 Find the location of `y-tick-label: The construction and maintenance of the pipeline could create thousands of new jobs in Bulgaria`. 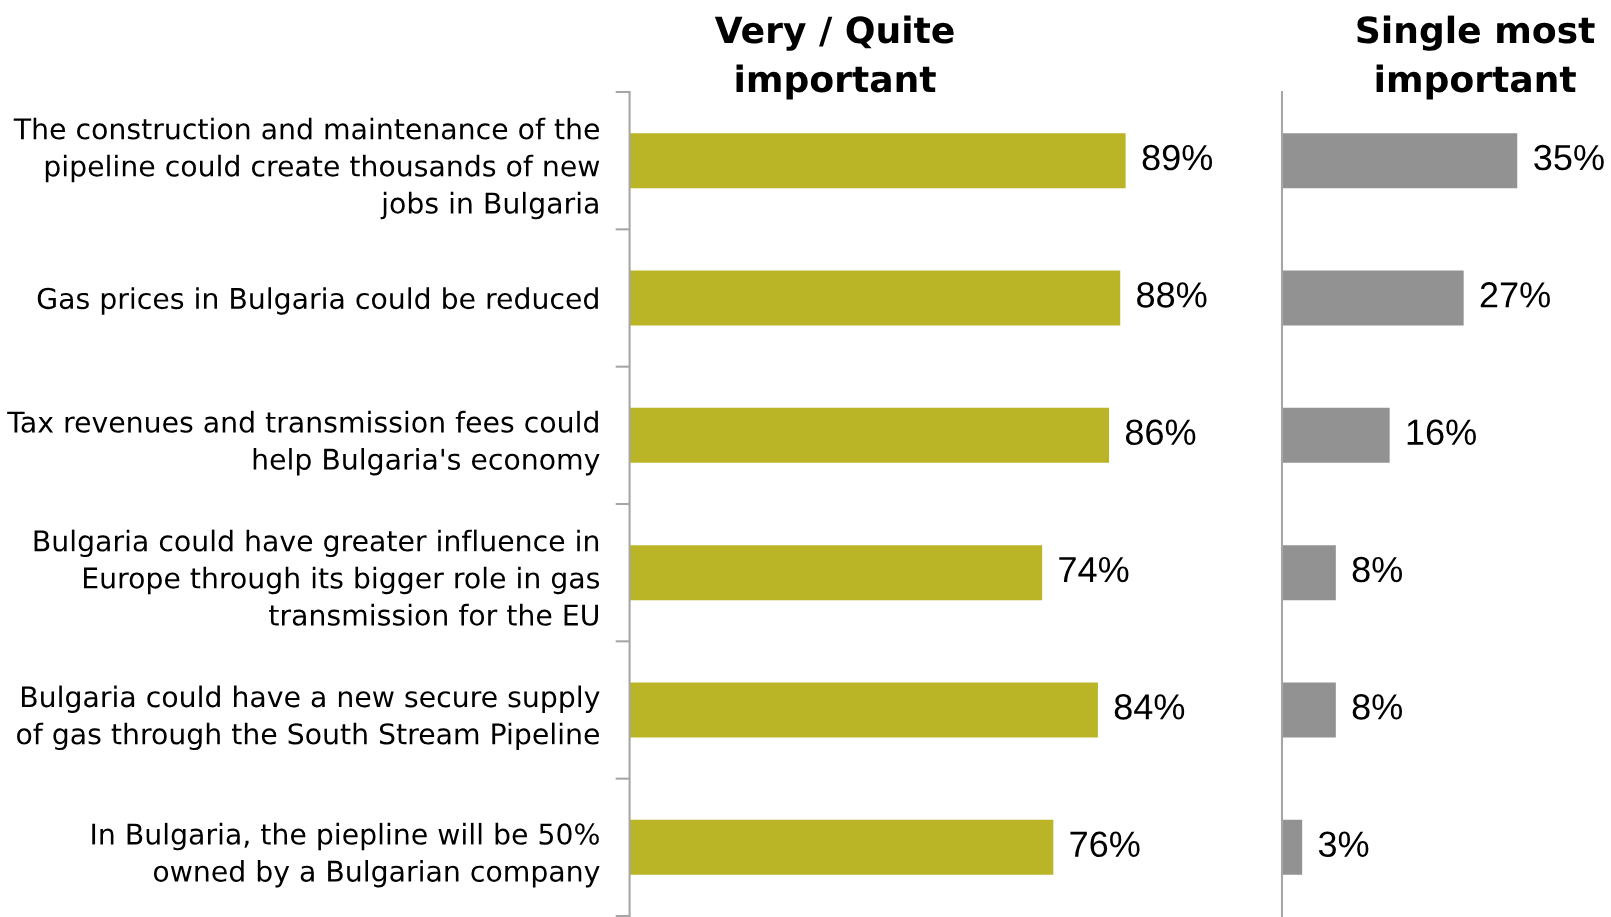

y-tick-label: The construction and maintenance of the pipeline could create thousands of new jobs in Bulgaria is located at coordinates (306, 168).